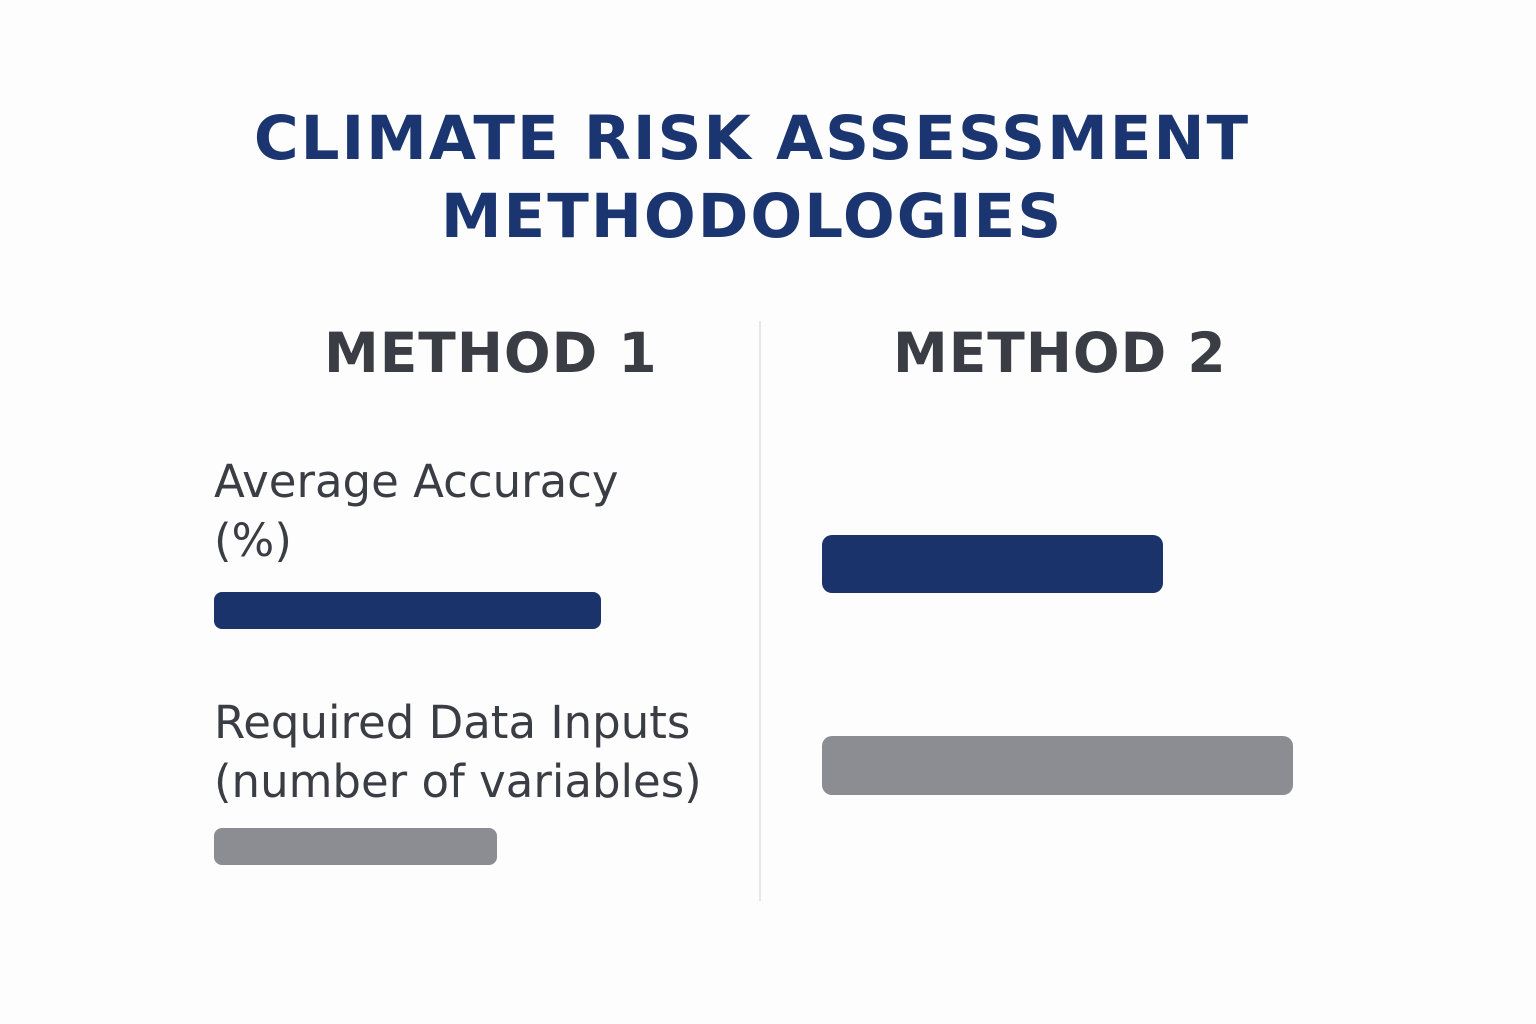 This screenshot has height=1024, width=1536. What do you see at coordinates (491, 353) in the screenshot?
I see `method-1-heading: METHOD 1` at bounding box center [491, 353].